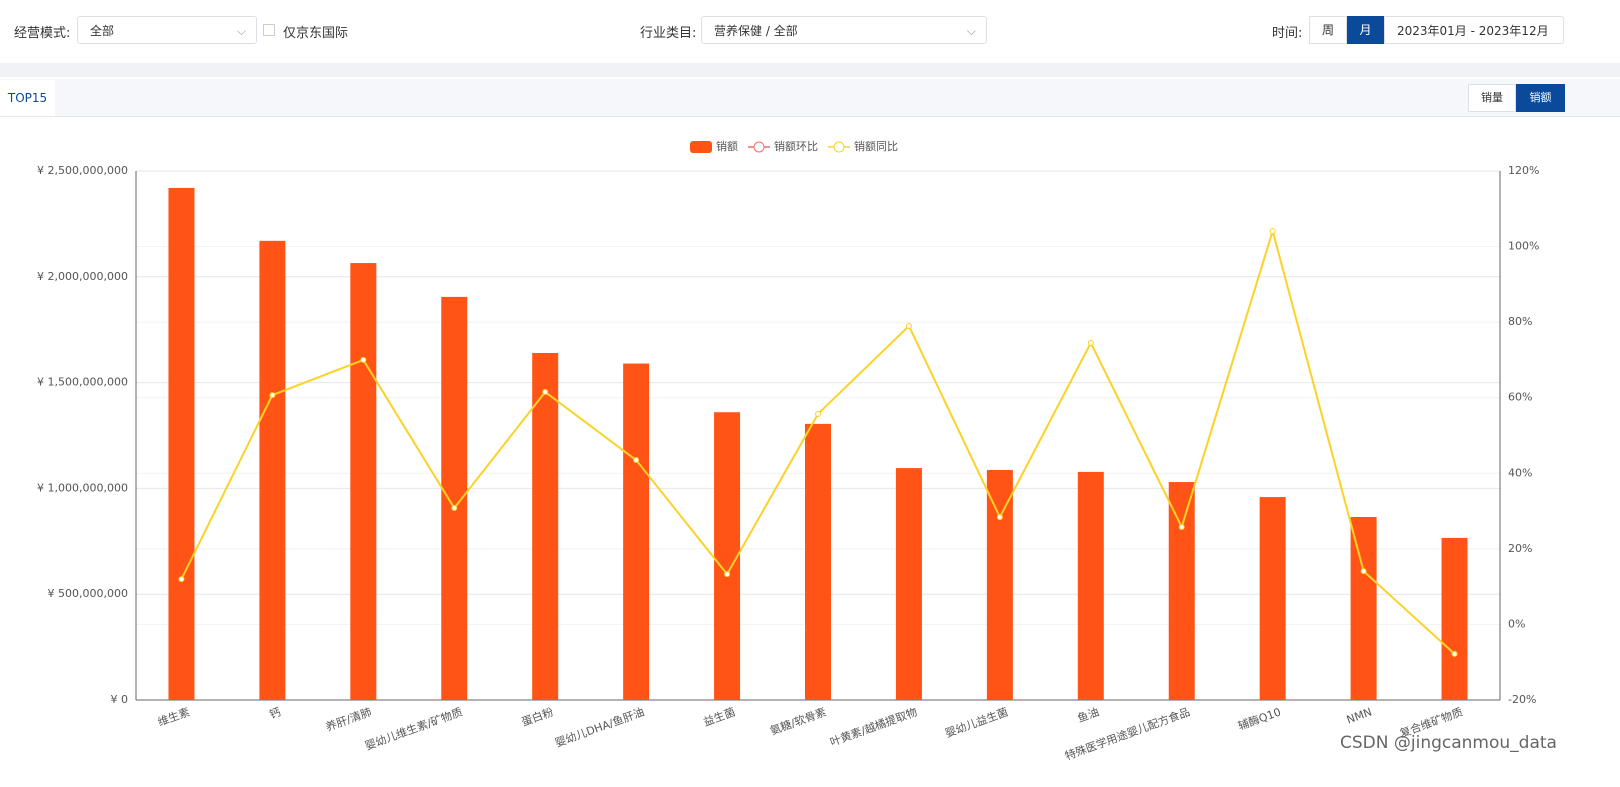 The width and height of the screenshot is (1620, 787). Describe the element at coordinates (668, 33) in the screenshot. I see `category-label: 行业类目:` at that location.